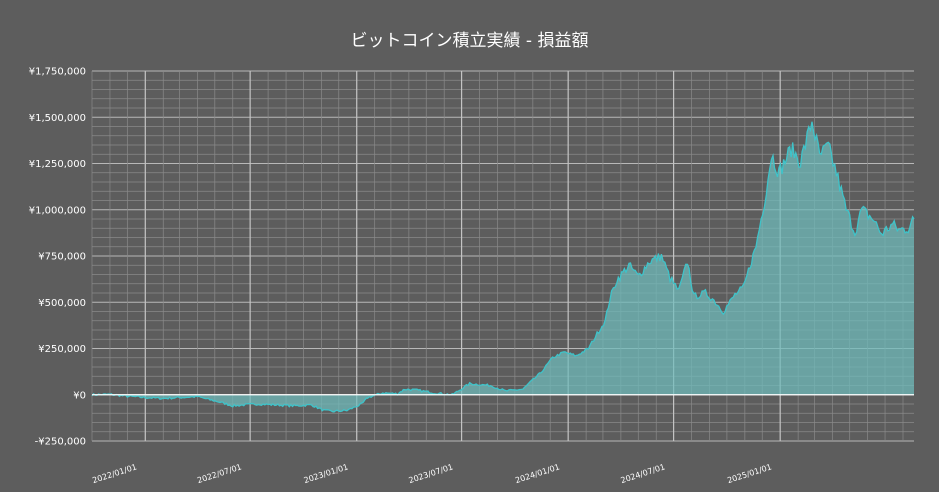 This screenshot has width=939, height=492. I want to click on y-tick-label: ¥1,000,000, so click(57, 210).